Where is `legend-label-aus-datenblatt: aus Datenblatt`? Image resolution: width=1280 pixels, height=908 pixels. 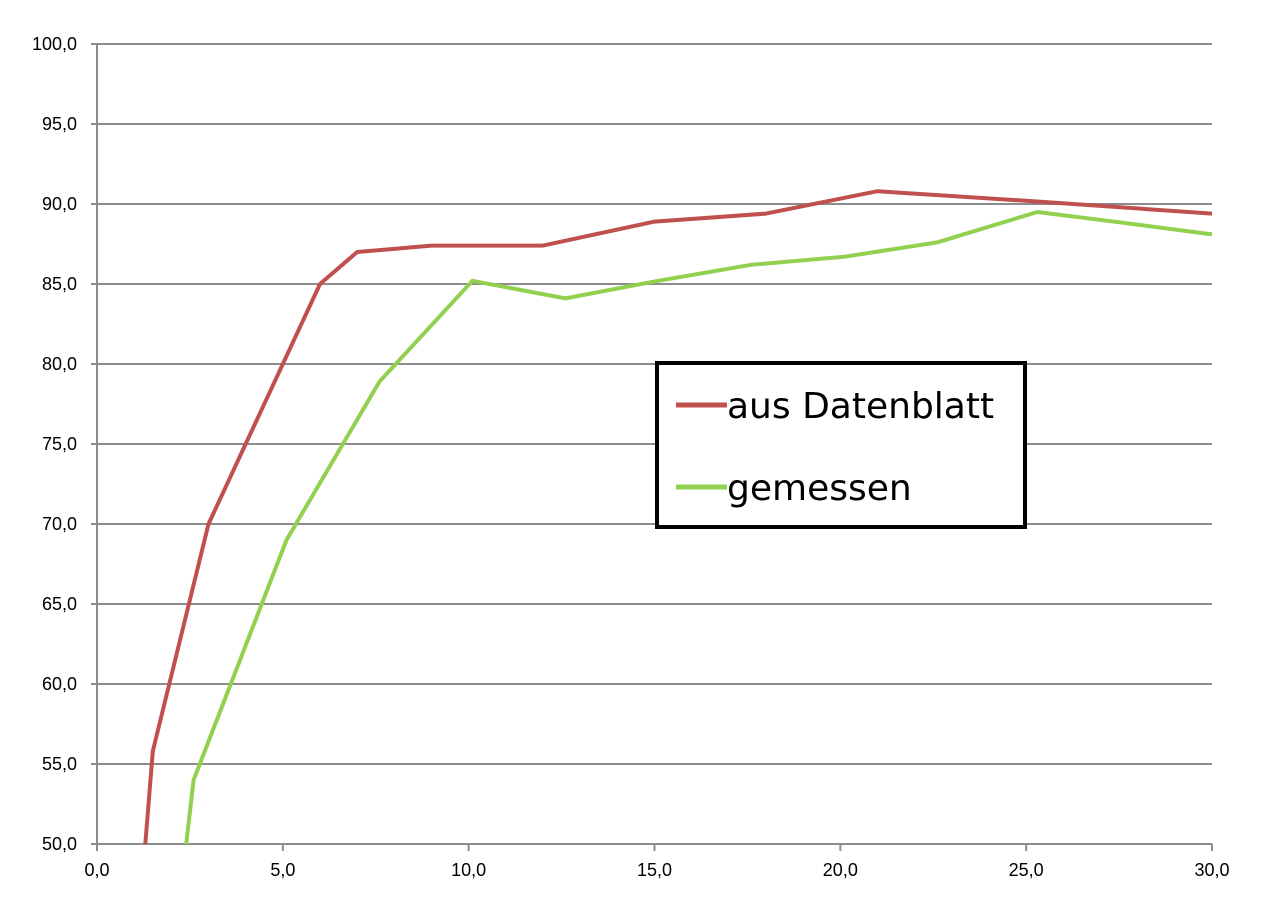
legend-label-aus-datenblatt: aus Datenblatt is located at coordinates (860, 406).